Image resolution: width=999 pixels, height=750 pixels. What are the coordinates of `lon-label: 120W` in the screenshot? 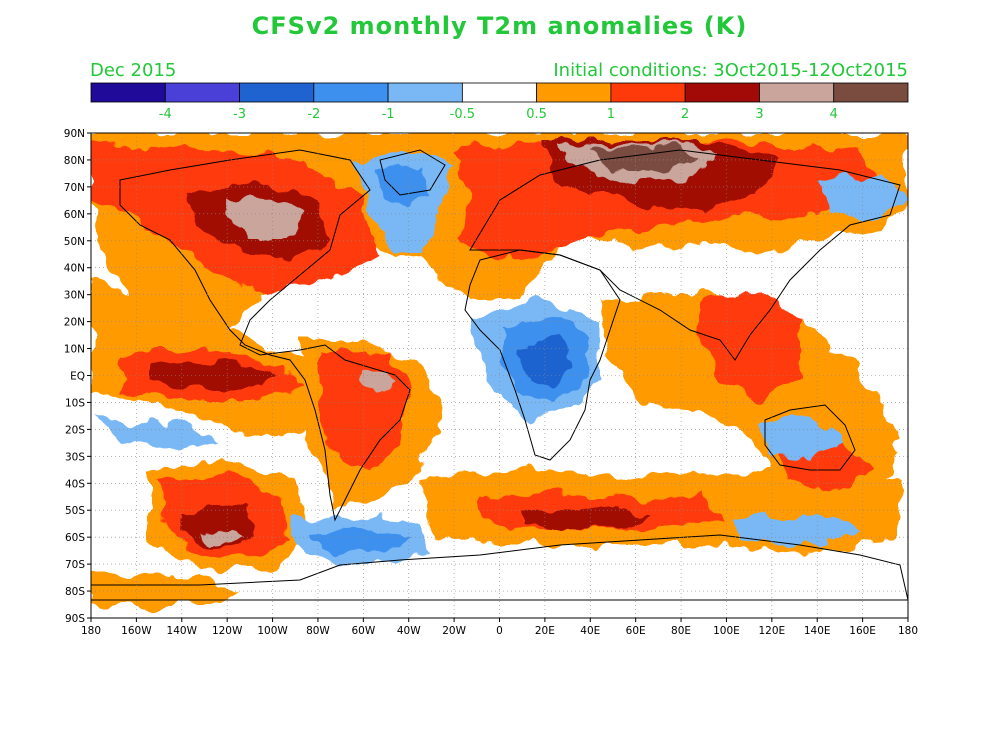 It's located at (227, 631).